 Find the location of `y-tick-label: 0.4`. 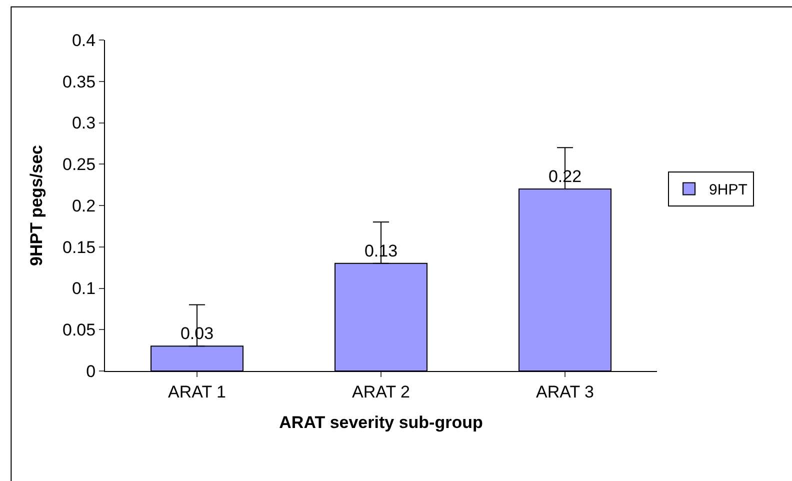

y-tick-label: 0.4 is located at coordinates (84, 40).